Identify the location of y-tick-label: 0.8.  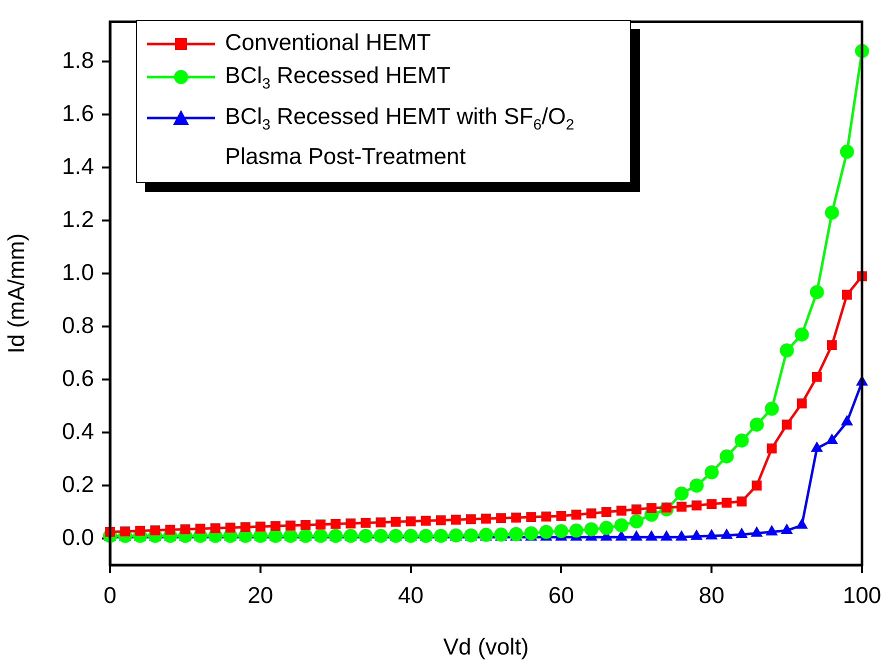
(78, 325).